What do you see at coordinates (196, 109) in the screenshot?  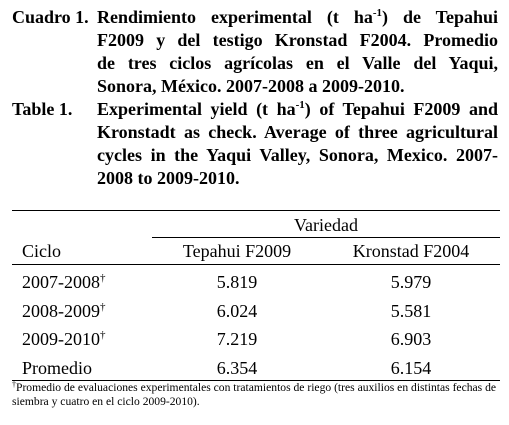 I see `caption-text: Experimental yield (t ha` at bounding box center [196, 109].